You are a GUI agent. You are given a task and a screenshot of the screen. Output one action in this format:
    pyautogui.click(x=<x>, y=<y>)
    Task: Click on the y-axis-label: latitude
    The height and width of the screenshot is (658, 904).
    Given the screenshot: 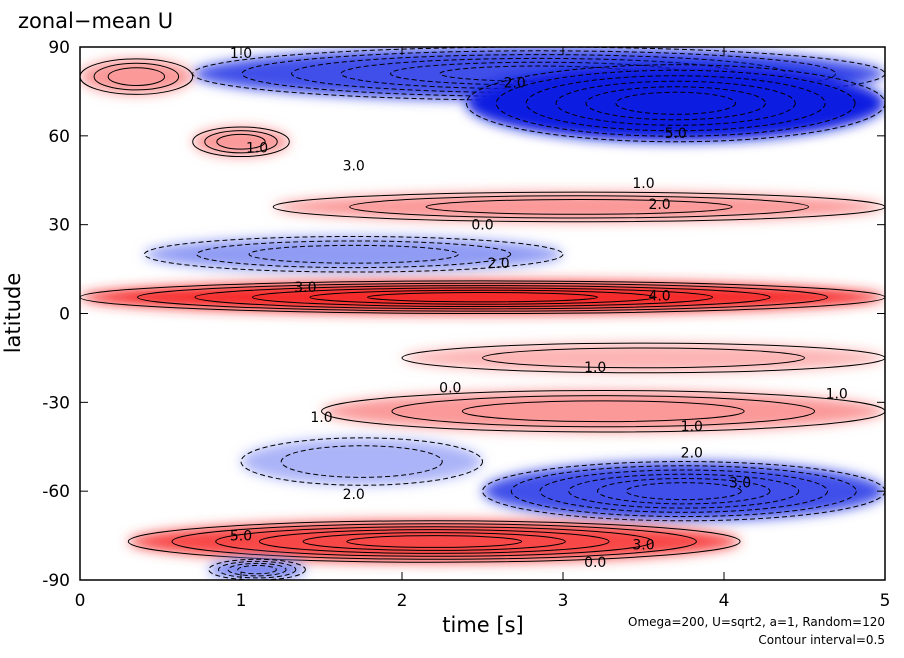 What is the action you would take?
    pyautogui.click(x=13, y=313)
    